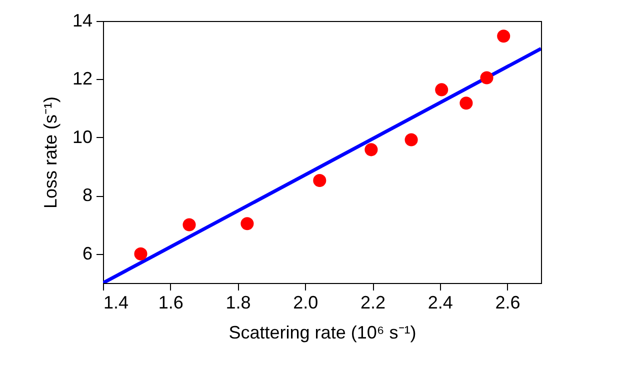 The height and width of the screenshot is (367, 625). What do you see at coordinates (373, 302) in the screenshot?
I see `x-tick-label: 2.2` at bounding box center [373, 302].